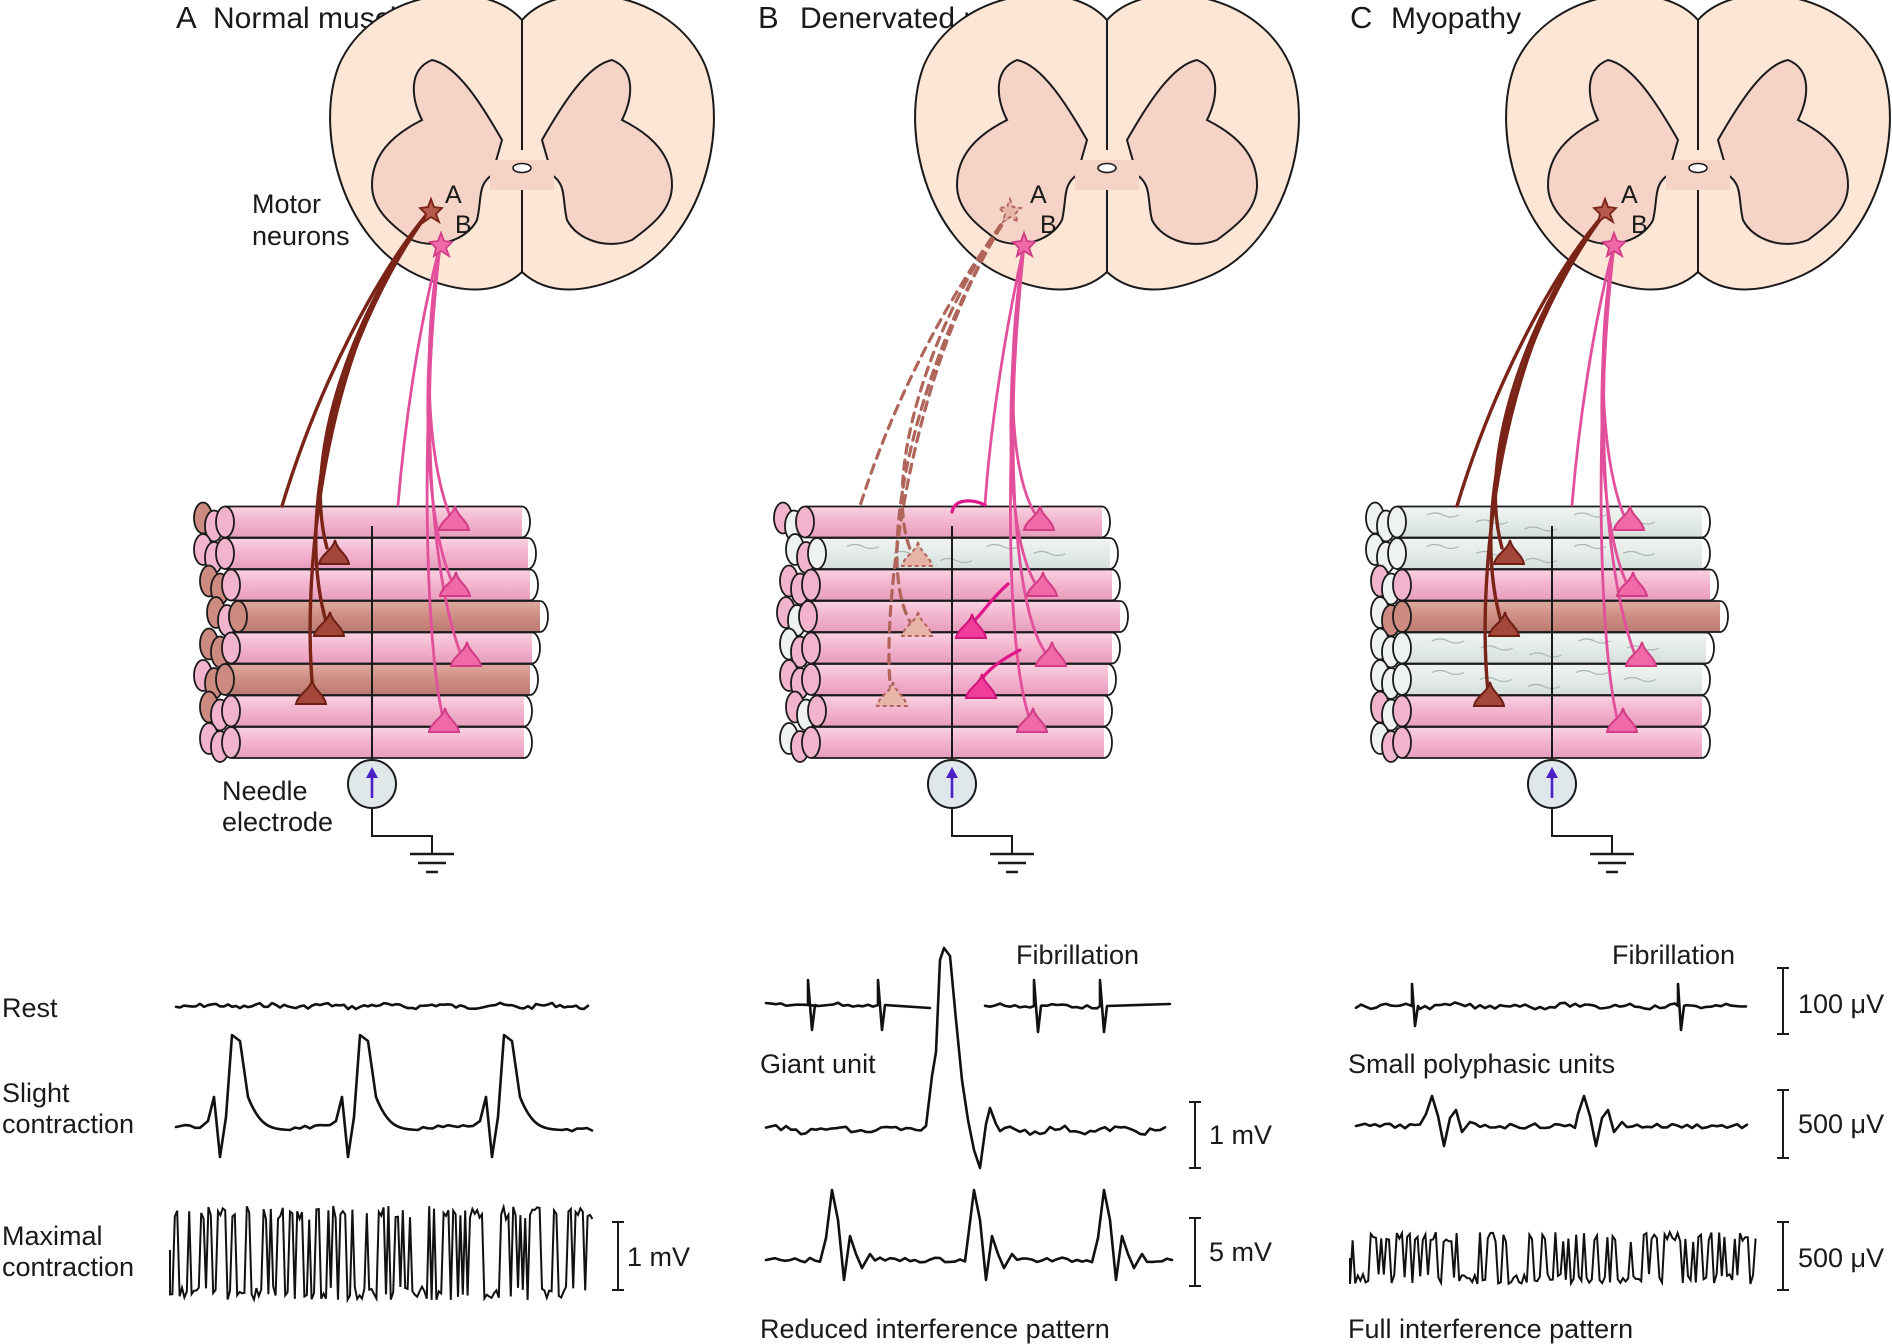 Image resolution: width=1892 pixels, height=1344 pixels. Describe the element at coordinates (382, 1006) in the screenshot. I see `emg-trace-rest` at that location.